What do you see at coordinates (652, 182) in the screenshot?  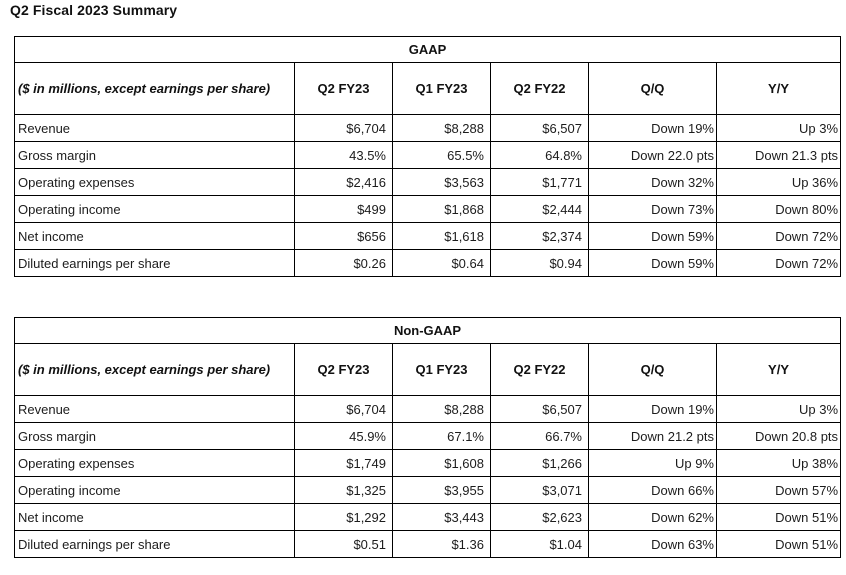 I see `cell-value: Down 32%` at bounding box center [652, 182].